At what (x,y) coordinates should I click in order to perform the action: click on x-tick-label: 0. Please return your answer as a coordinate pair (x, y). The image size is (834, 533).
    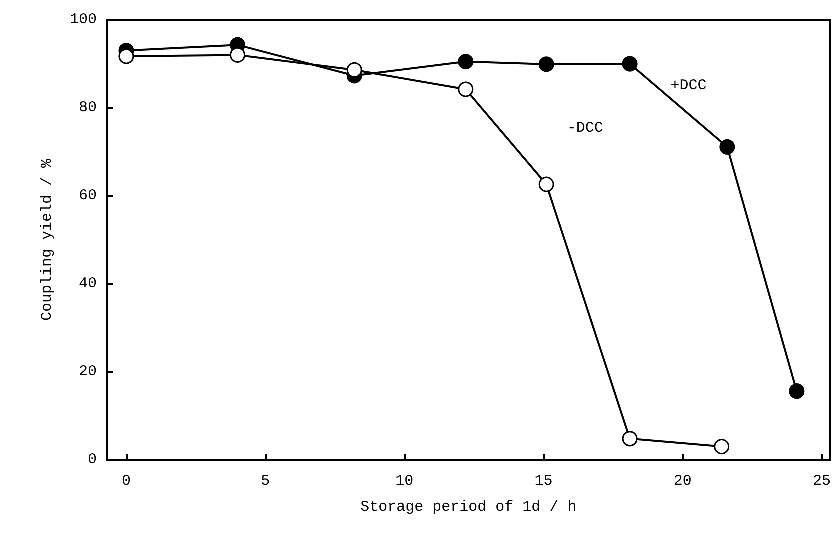
    Looking at the image, I should click on (126, 481).